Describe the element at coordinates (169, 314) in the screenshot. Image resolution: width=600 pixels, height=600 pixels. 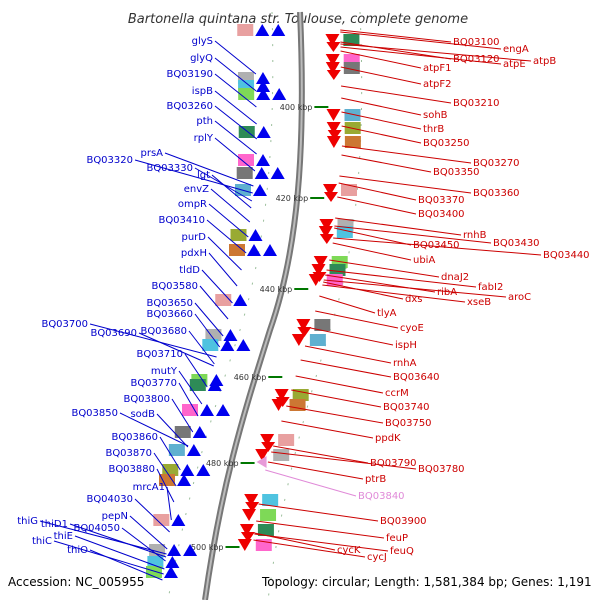
I see `forward-gene-label: BQ03660` at that location.